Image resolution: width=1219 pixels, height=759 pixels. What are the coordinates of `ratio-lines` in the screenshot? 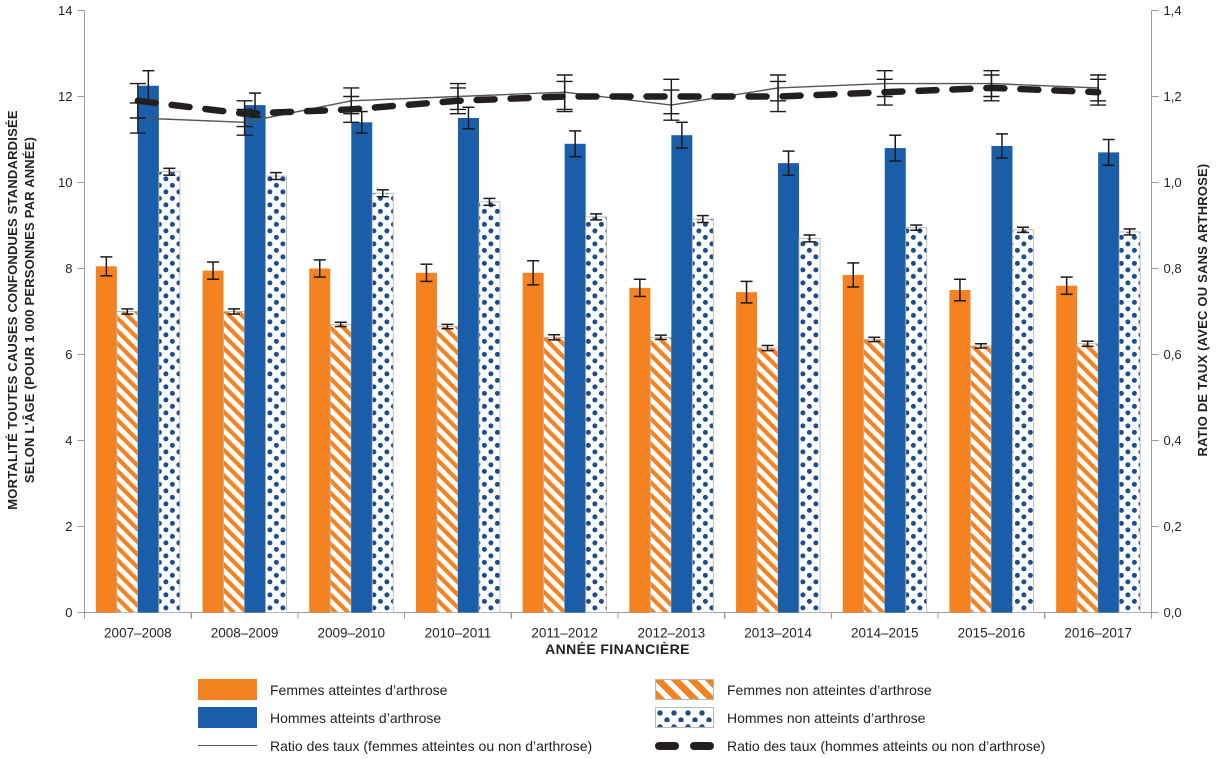 It's located at (618, 102).